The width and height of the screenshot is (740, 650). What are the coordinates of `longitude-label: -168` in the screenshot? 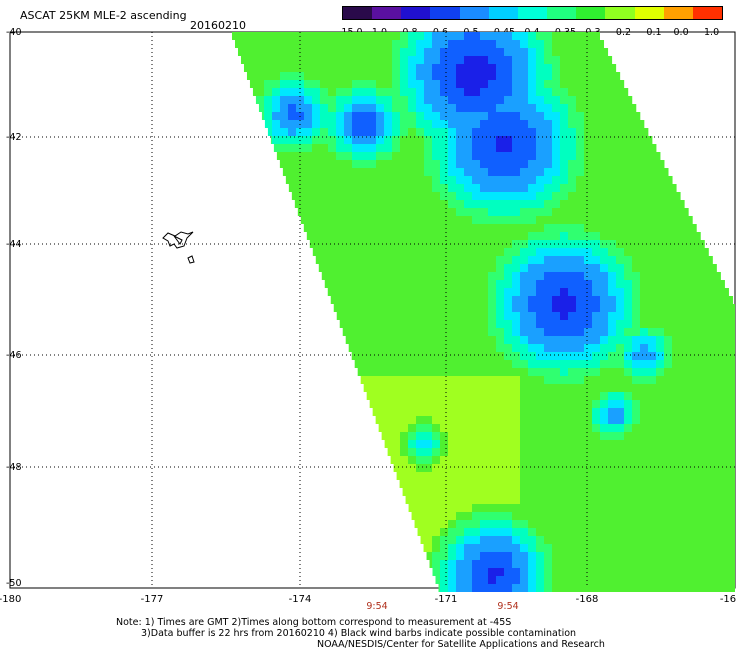 It's located at (587, 599).